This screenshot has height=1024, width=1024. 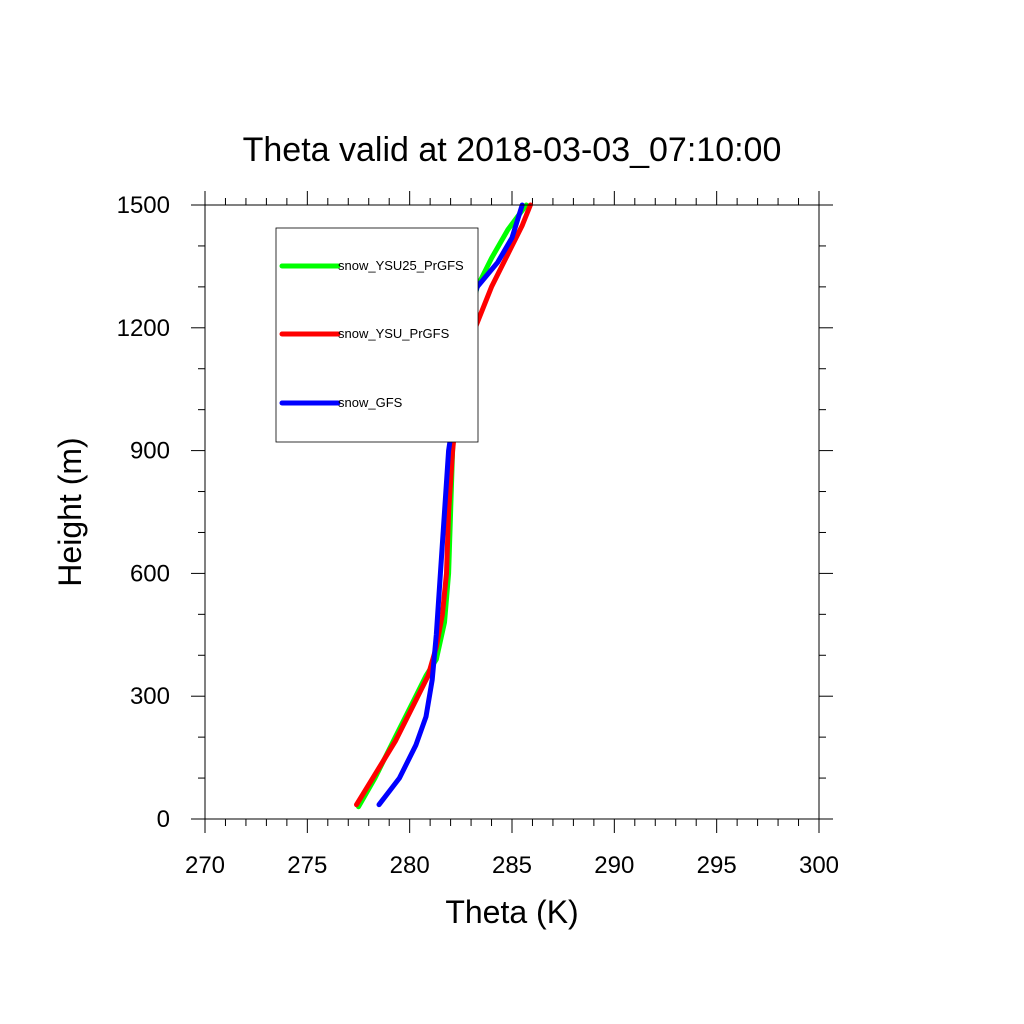 What do you see at coordinates (150, 696) in the screenshot?
I see `y-tick-label: 300` at bounding box center [150, 696].